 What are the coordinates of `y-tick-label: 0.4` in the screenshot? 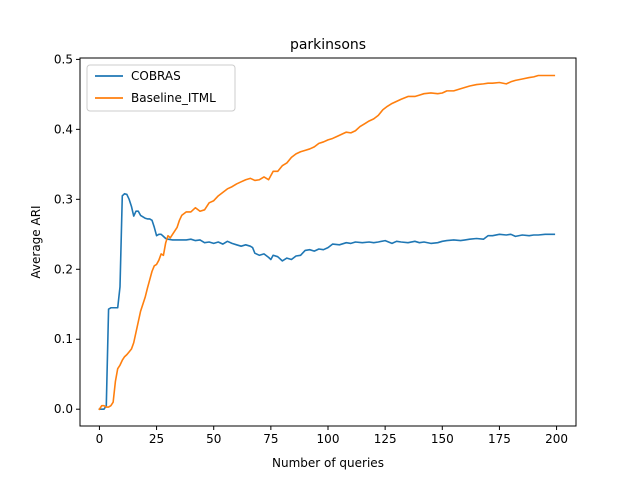 It's located at (63, 129).